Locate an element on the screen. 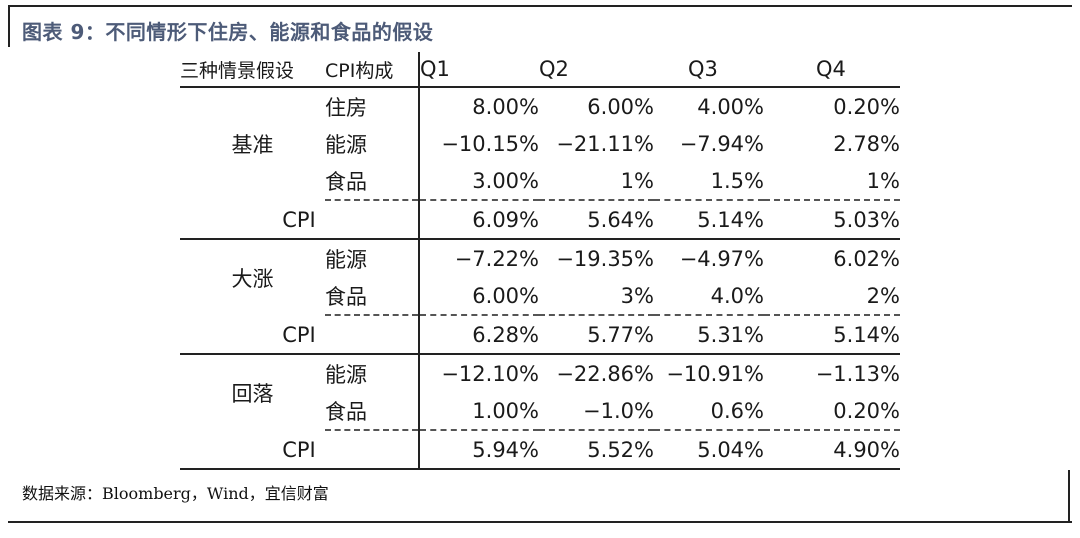 Image resolution: width=1080 pixels, height=538 pixels. value-cell: −1.0% is located at coordinates (596, 411).